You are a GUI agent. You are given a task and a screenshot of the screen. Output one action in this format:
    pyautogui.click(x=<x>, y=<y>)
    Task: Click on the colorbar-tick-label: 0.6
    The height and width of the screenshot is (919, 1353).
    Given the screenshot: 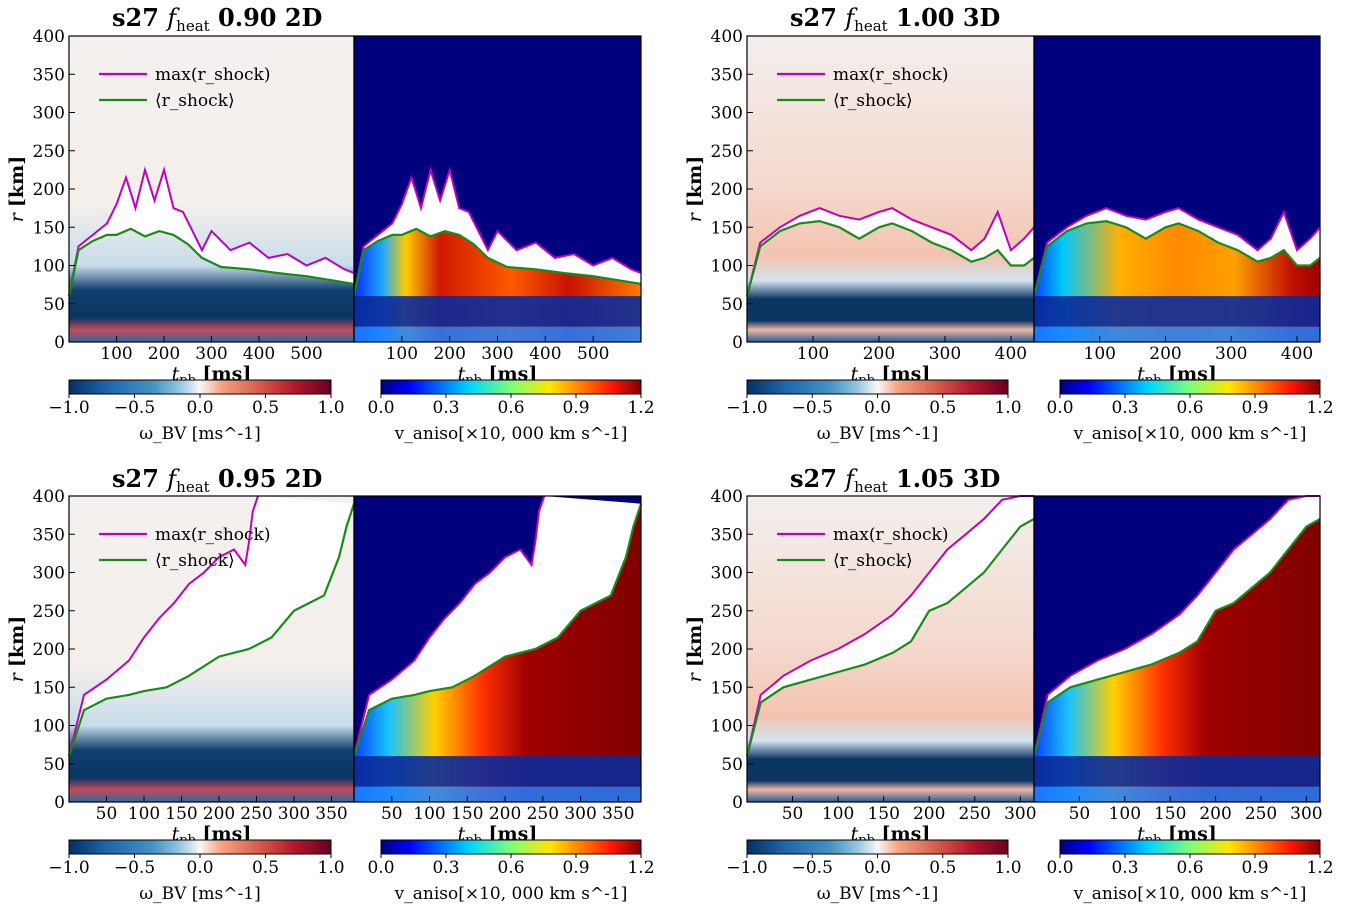 What is the action you would take?
    pyautogui.click(x=510, y=868)
    